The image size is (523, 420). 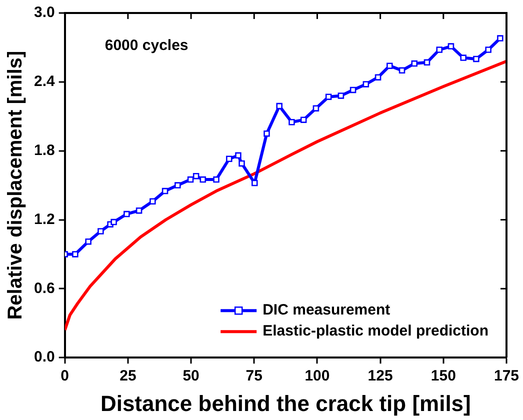 I want to click on y-tick-label: 0.0, so click(x=44, y=357).